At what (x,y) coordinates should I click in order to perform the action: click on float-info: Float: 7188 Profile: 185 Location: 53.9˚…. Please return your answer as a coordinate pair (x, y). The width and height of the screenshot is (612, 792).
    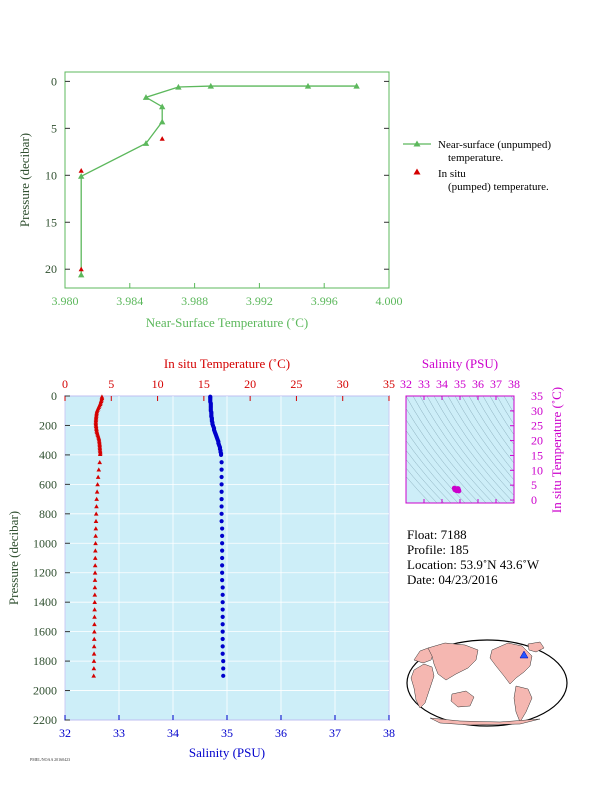
    Looking at the image, I should click on (473, 557).